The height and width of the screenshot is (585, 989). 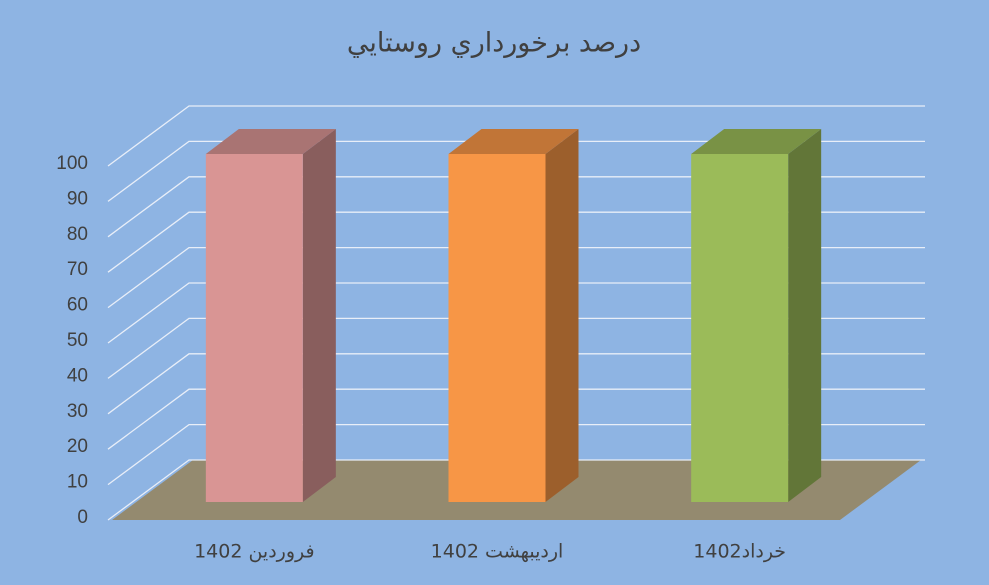 I want to click on x-tick-label: خرداد1402, so click(x=739, y=552).